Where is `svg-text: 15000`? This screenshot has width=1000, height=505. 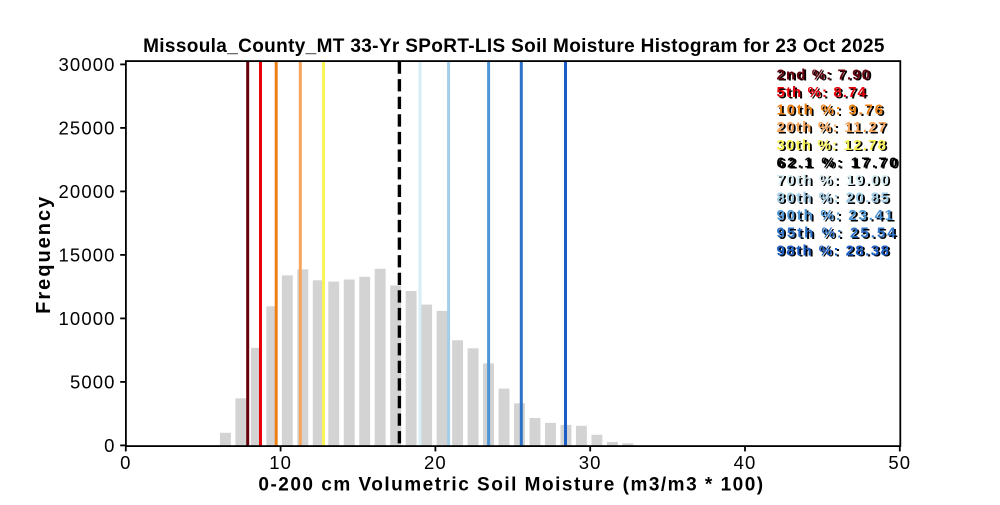 svg-text: 15000 is located at coordinates (87, 254).